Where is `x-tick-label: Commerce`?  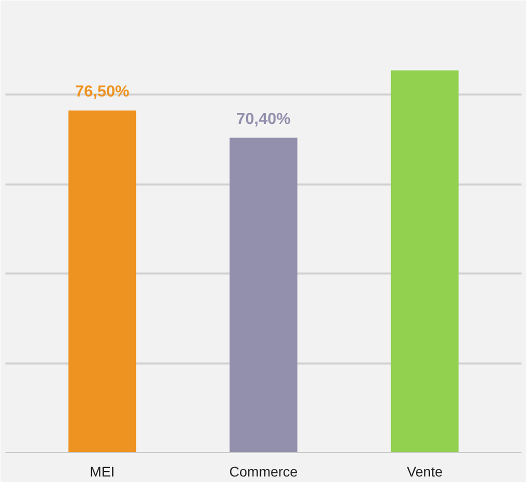
x-tick-label: Commerce is located at coordinates (263, 472).